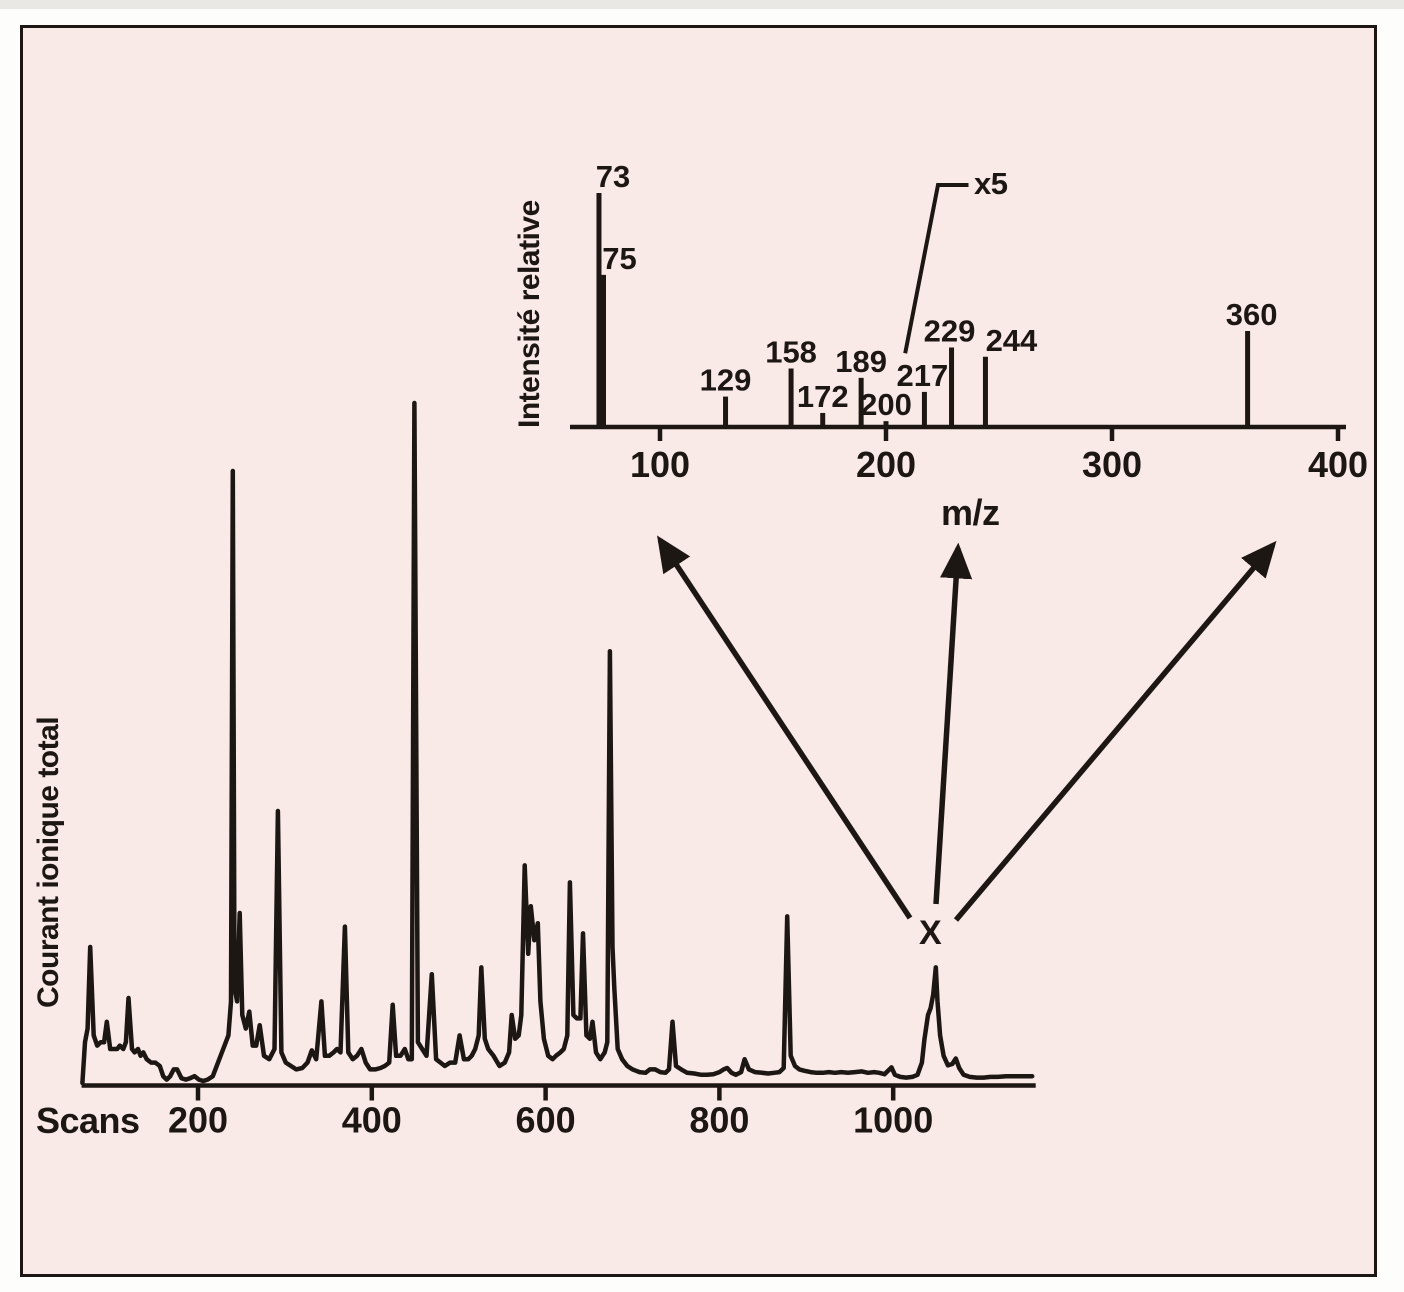 The height and width of the screenshot is (1292, 1404). I want to click on scan-artifact-strip, so click(702, 4).